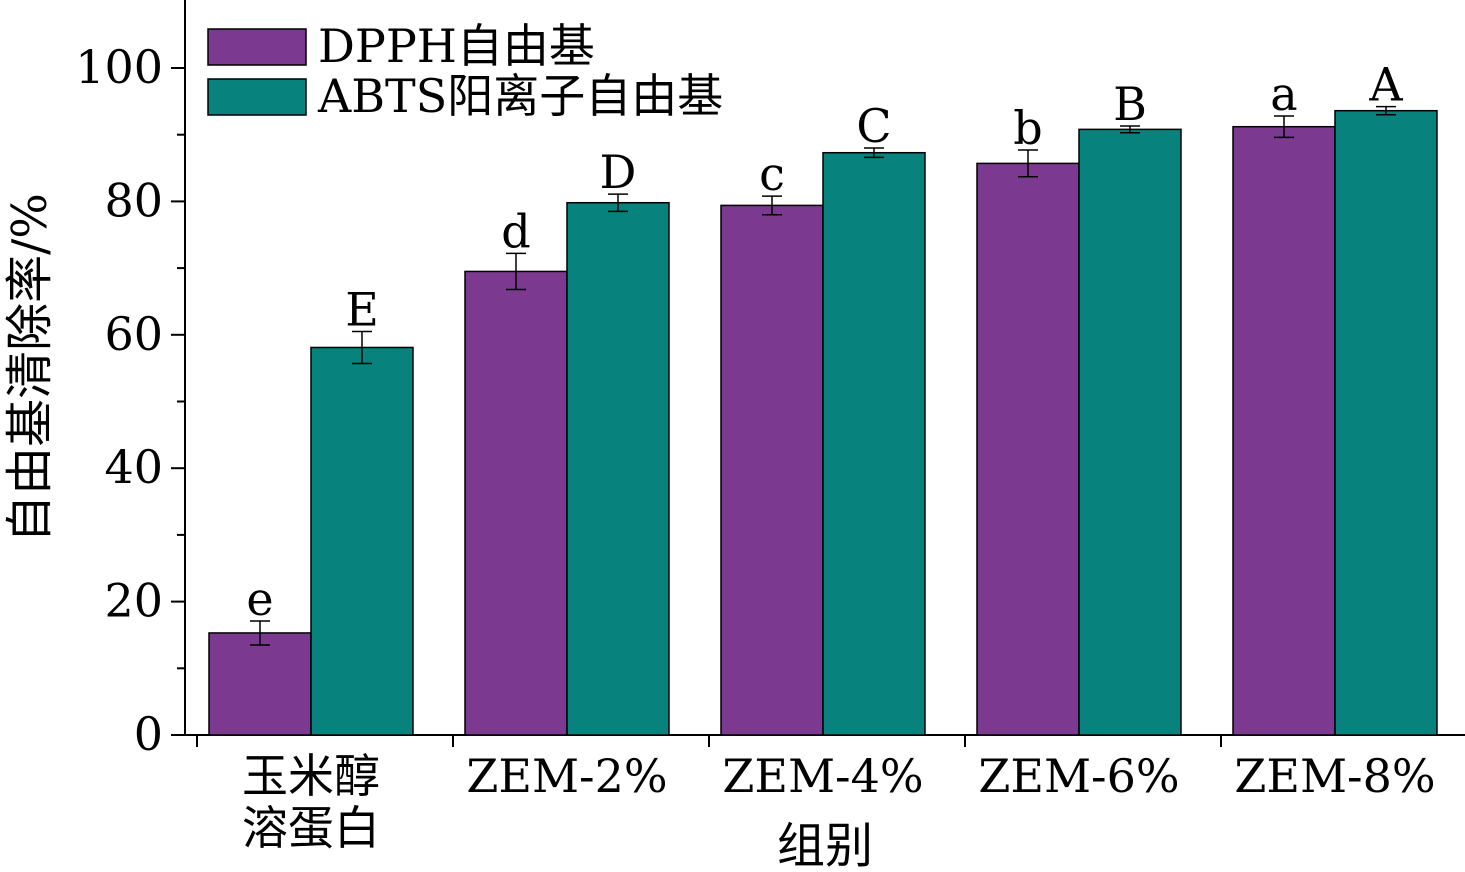 The width and height of the screenshot is (1465, 872). I want to click on significance-label: C, so click(873, 126).